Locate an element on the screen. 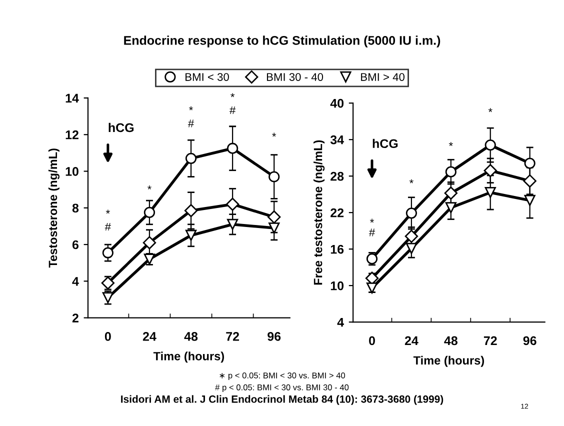 This screenshot has width=564, height=426. text: ∗ p < 0.05: BMI < 30 vs. BMI > 40 is located at coordinates (283, 376).